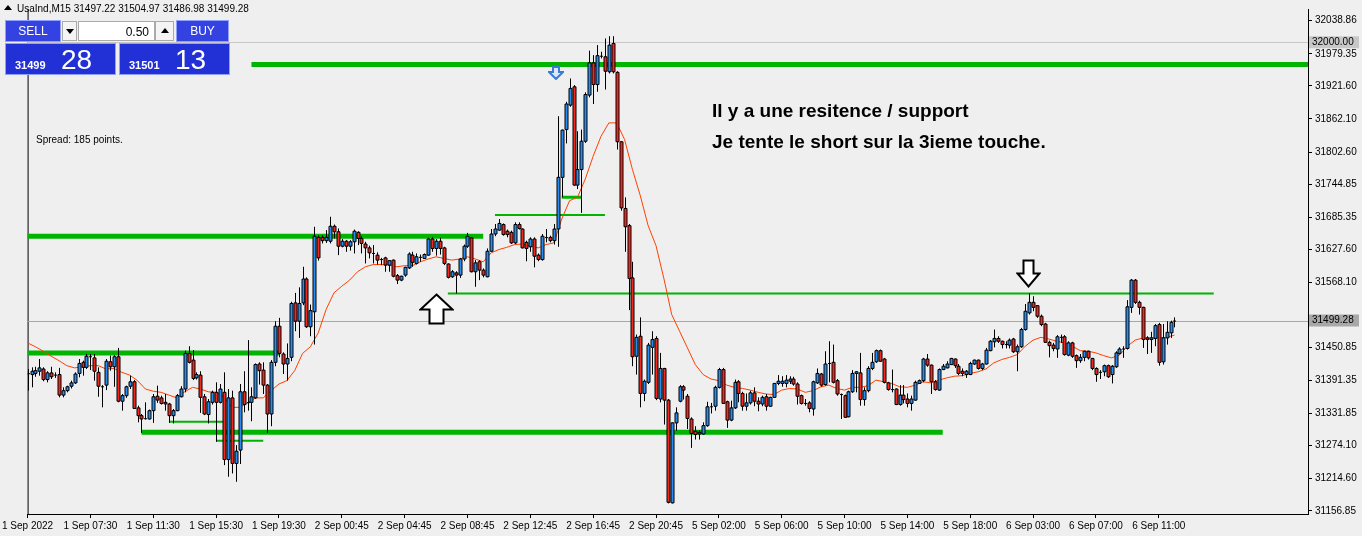 The height and width of the screenshot is (536, 1362). I want to click on y-tick-label: 31391.35, so click(1336, 380).